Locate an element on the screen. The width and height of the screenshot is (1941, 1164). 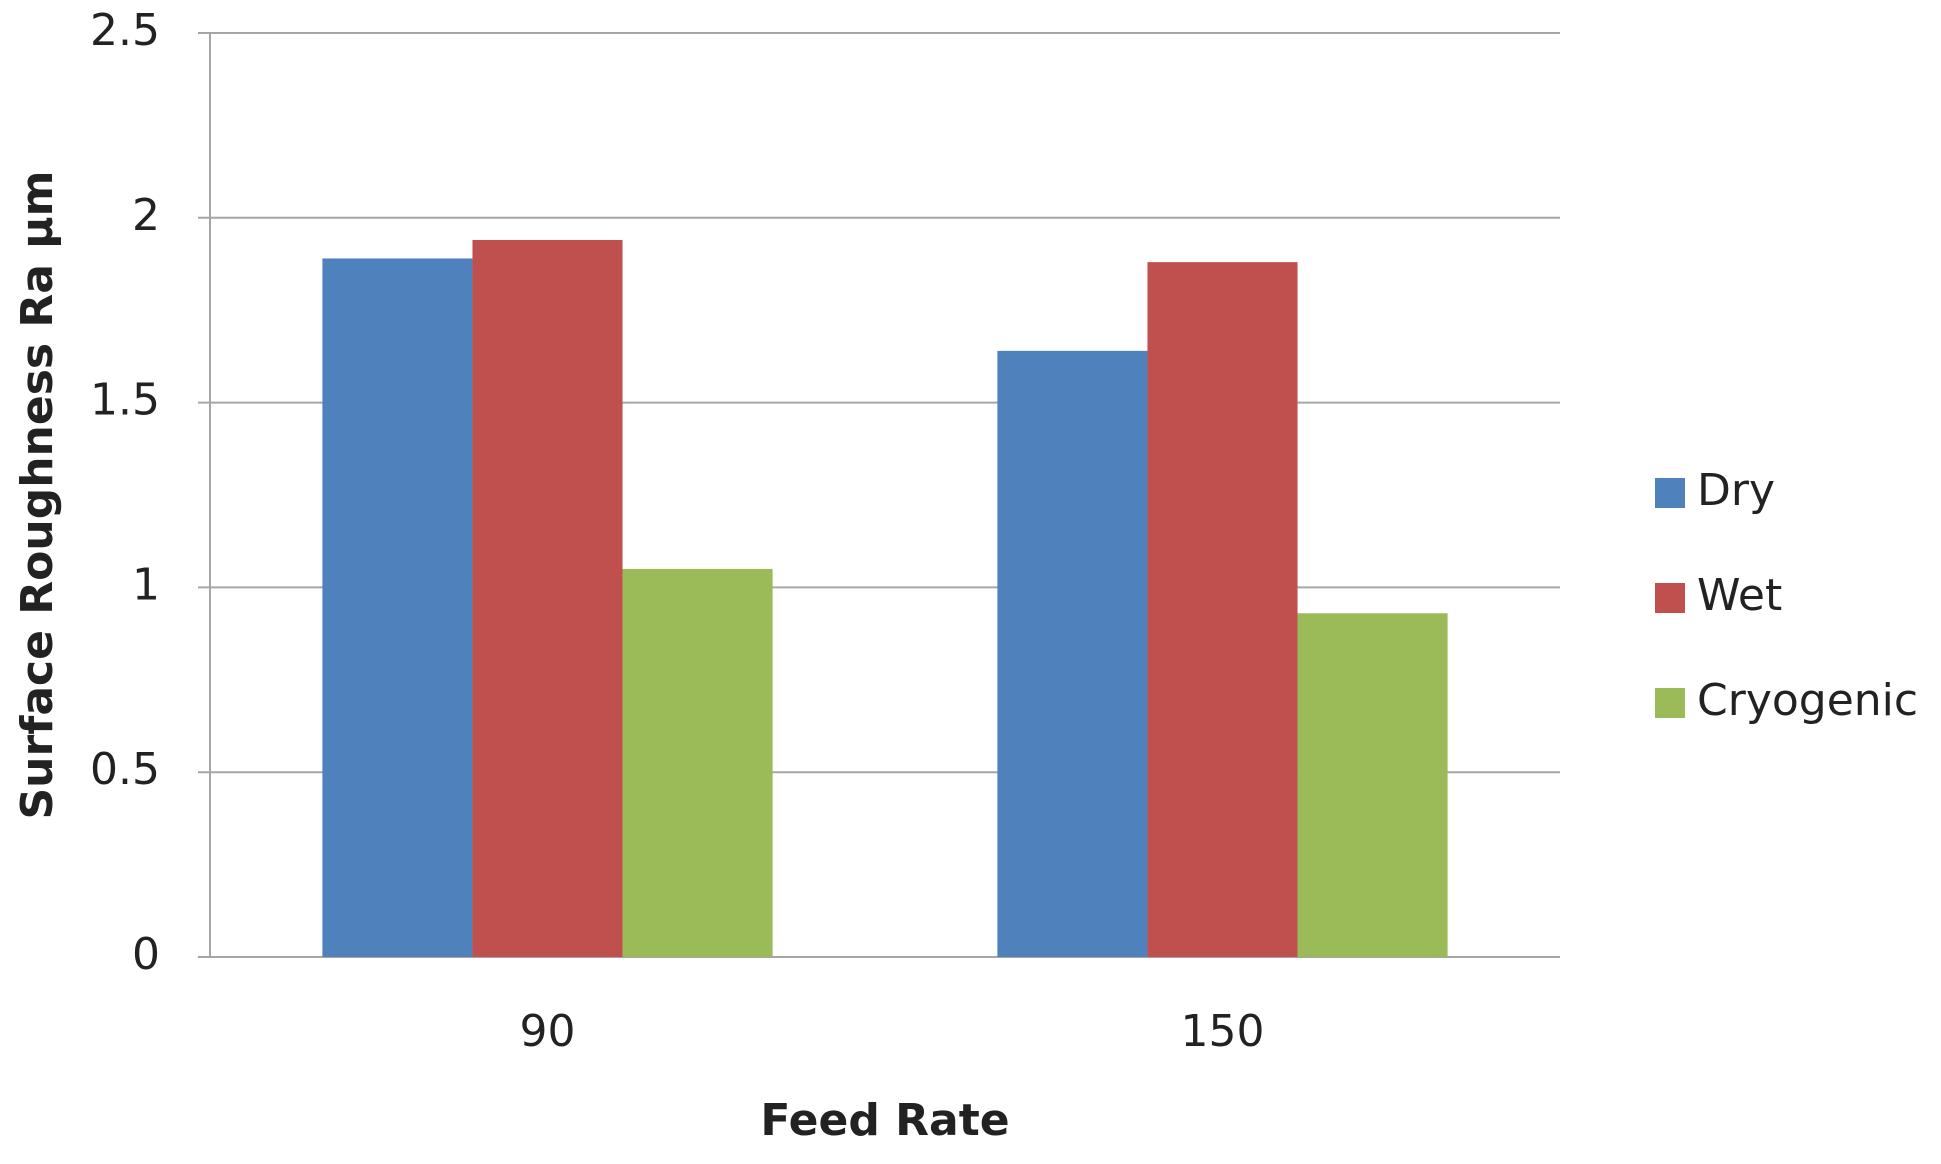
x-axis-title: Feed Rate is located at coordinates (884, 1120).